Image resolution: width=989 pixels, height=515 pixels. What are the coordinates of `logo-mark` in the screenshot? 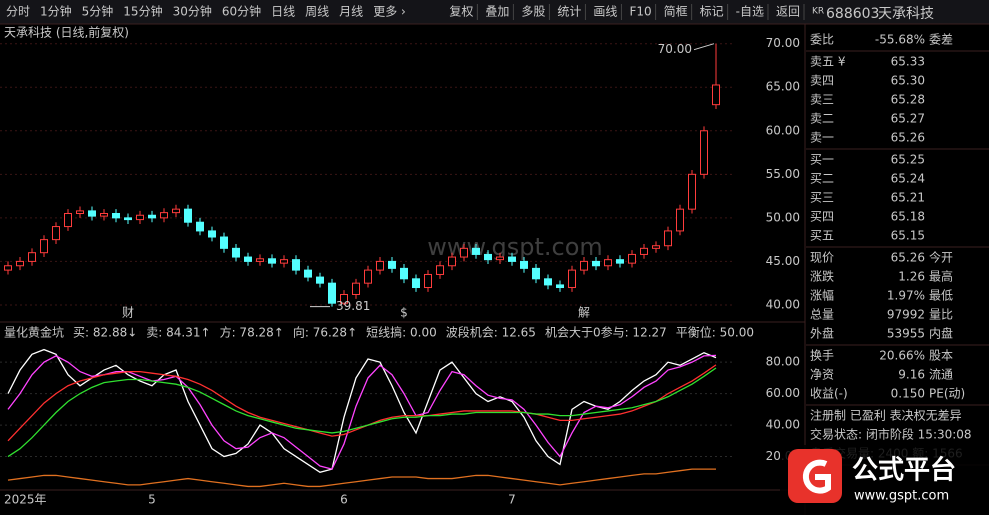 It's located at (816, 476).